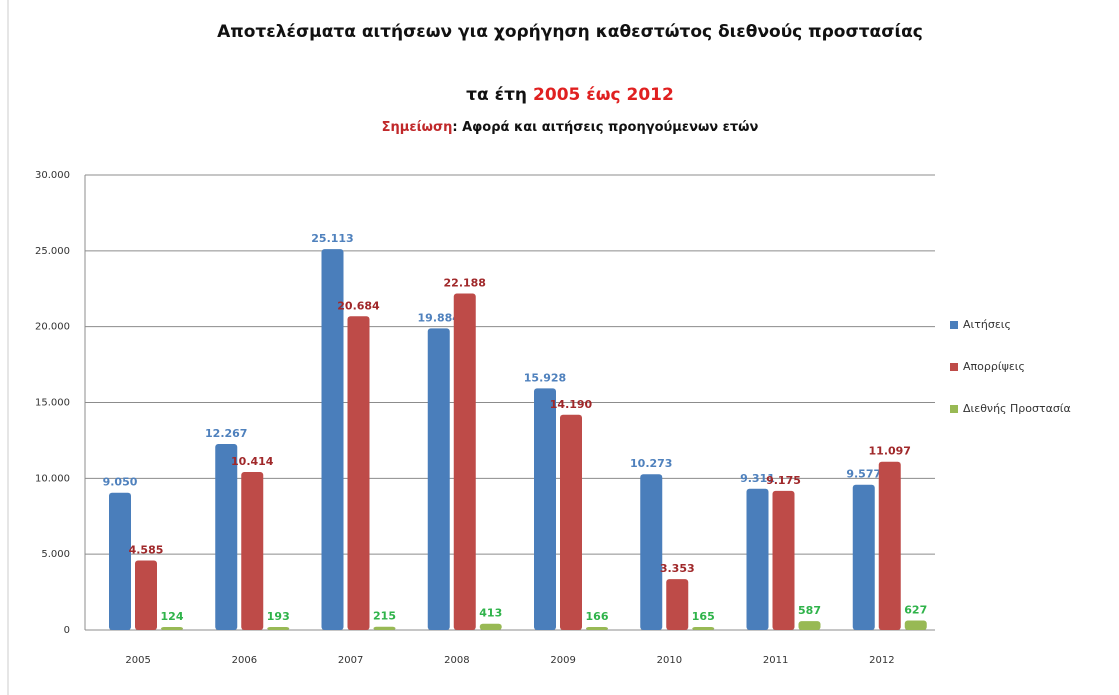 The image size is (1119, 695). I want to click on x-tick-label: 2007, so click(350, 660).